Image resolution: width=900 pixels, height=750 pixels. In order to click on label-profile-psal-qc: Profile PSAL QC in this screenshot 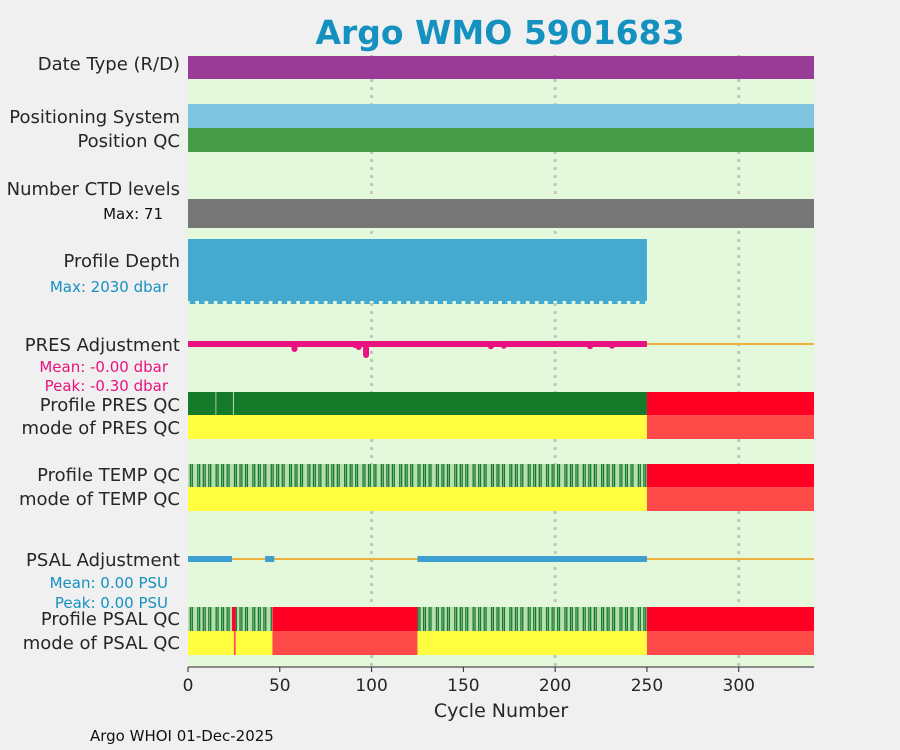, I will do `click(110, 619)`.